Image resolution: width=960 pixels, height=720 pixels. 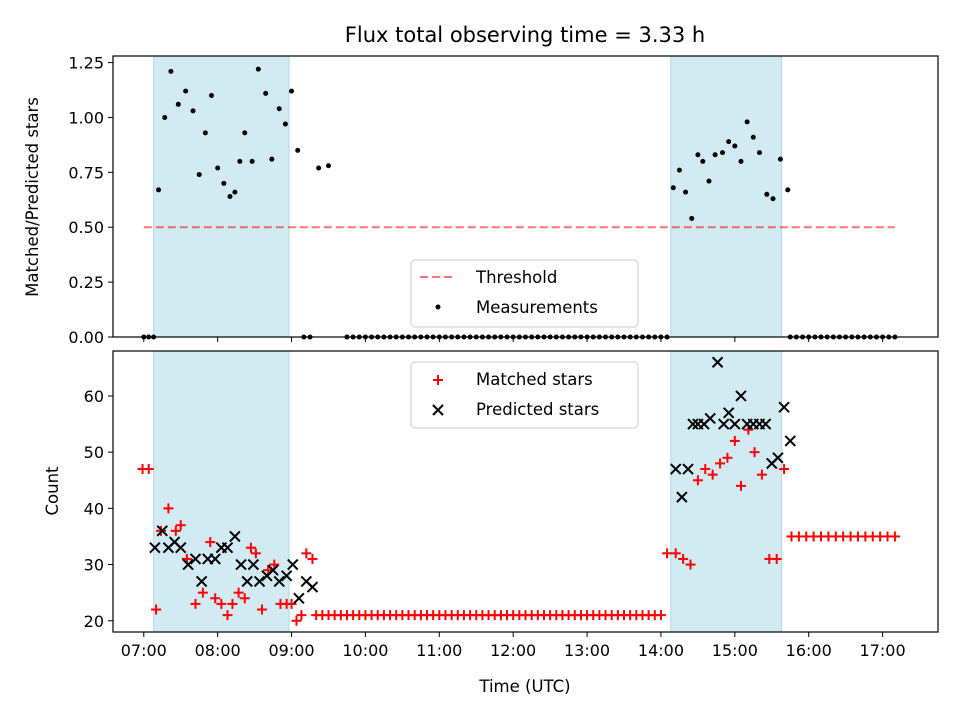 What do you see at coordinates (524, 395) in the screenshot?
I see `bottom-legend-box` at bounding box center [524, 395].